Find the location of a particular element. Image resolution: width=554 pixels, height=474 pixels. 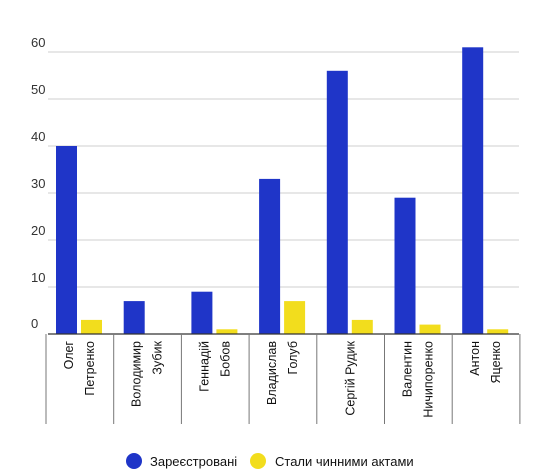

y-axis-ticks: 0 10 20 30 40 50 60 is located at coordinates (38, 183).